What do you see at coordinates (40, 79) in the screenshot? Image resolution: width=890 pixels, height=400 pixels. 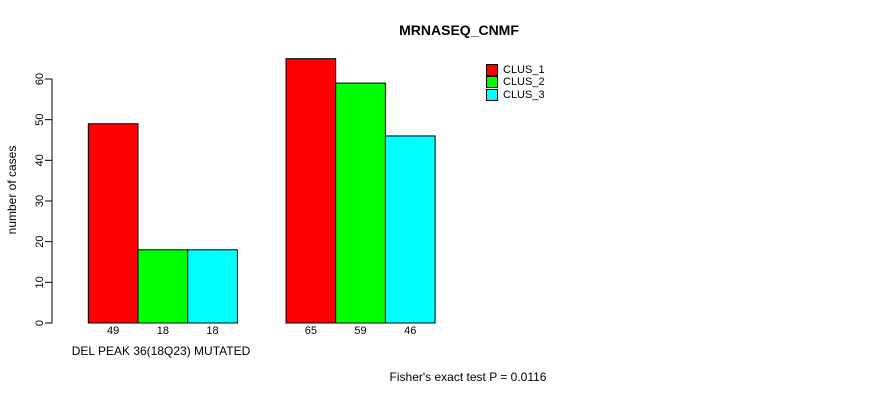 I see `y-tick-label: 60` at bounding box center [40, 79].